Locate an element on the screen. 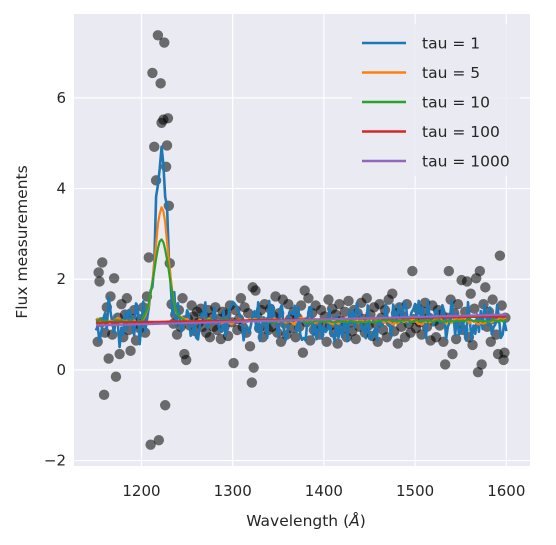  y-tick-labels: −2 0 2 4 6 is located at coordinates (55, 279).